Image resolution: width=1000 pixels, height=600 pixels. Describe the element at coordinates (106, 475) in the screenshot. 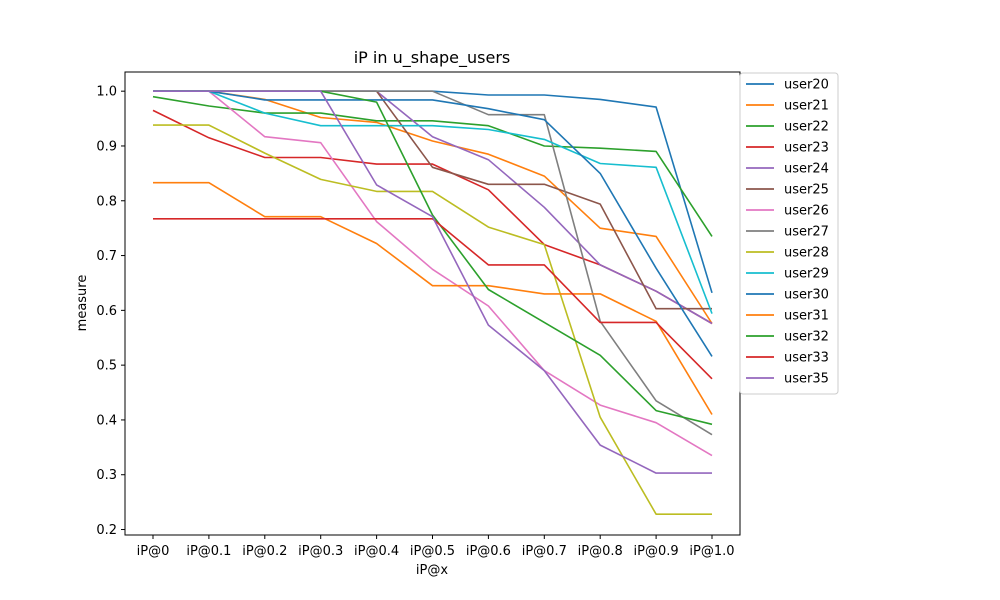

I see `y-tick-label: 0.3` at that location.